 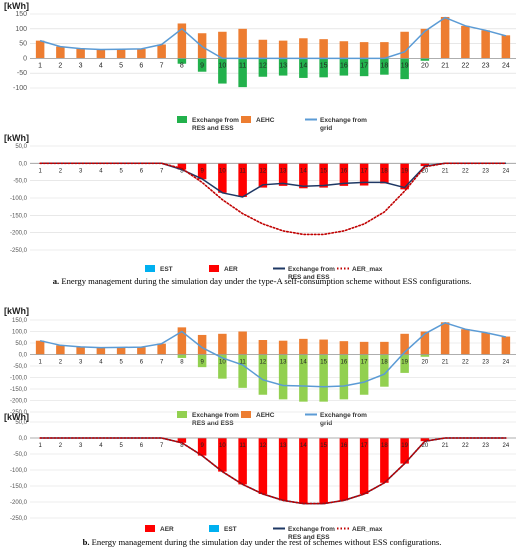 I want to click on dotted-series-line, so click(x=273, y=199).